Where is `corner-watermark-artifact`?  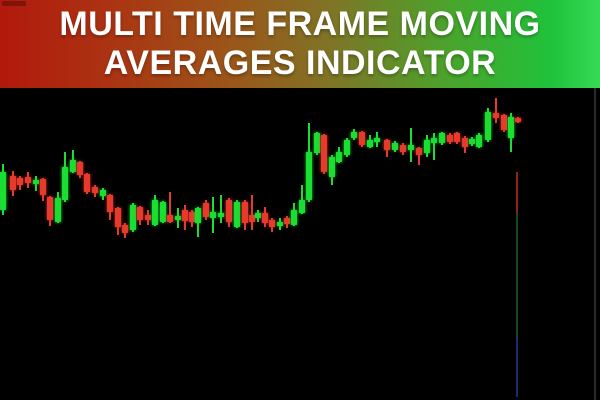
corner-watermark-artifact is located at coordinates (14, 3).